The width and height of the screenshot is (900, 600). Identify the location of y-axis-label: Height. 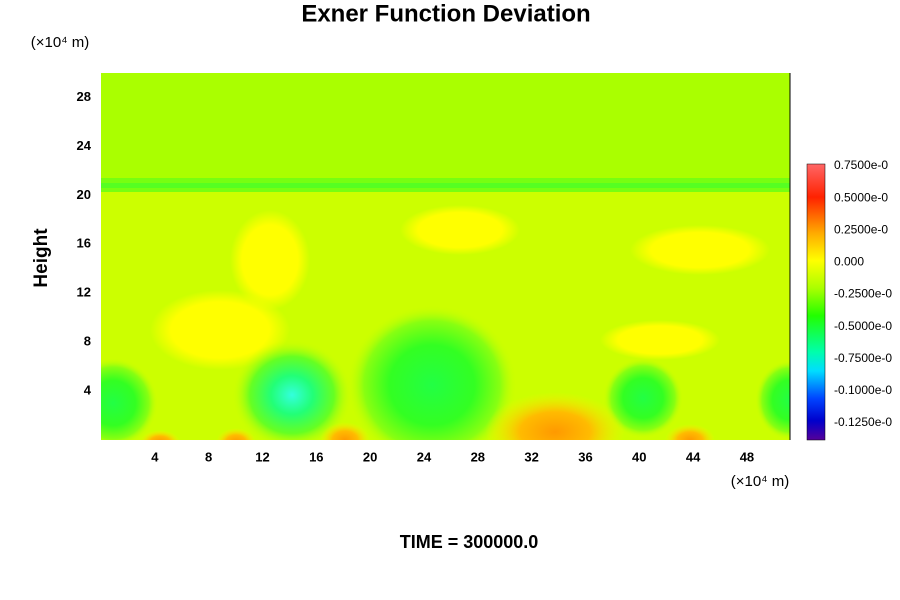
(41, 258).